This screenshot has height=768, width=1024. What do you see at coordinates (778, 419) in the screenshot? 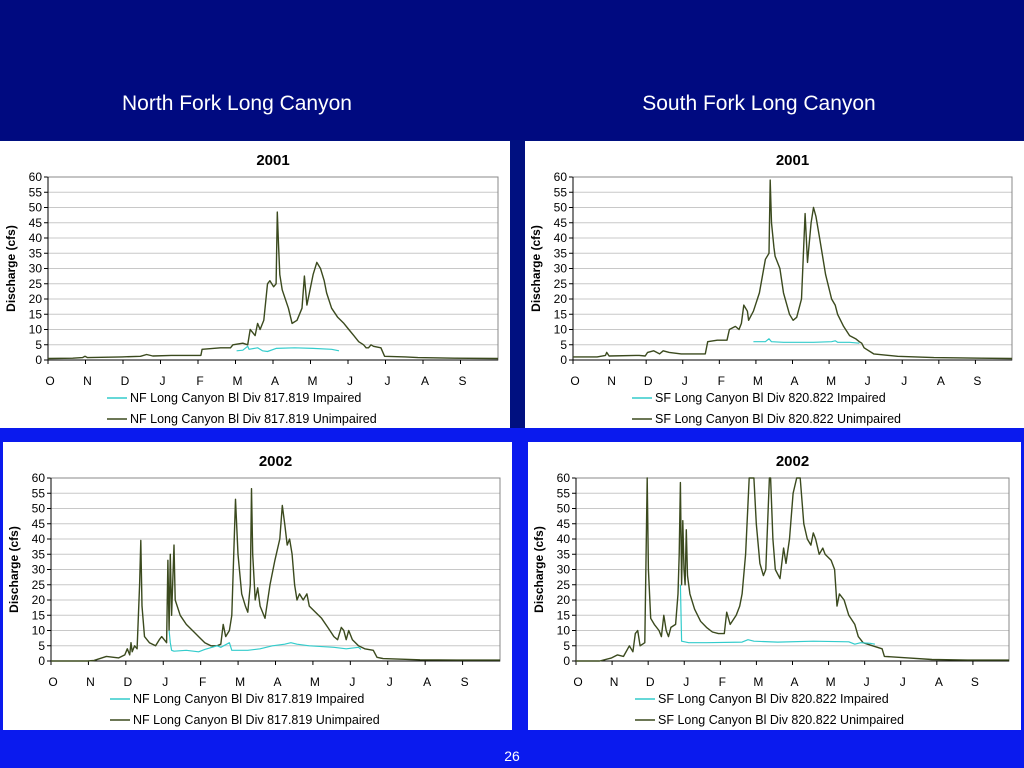
I see `legend-label-unimpaired: SF Long Canyon Bl Div 820.822 Unimpaired` at bounding box center [778, 419].